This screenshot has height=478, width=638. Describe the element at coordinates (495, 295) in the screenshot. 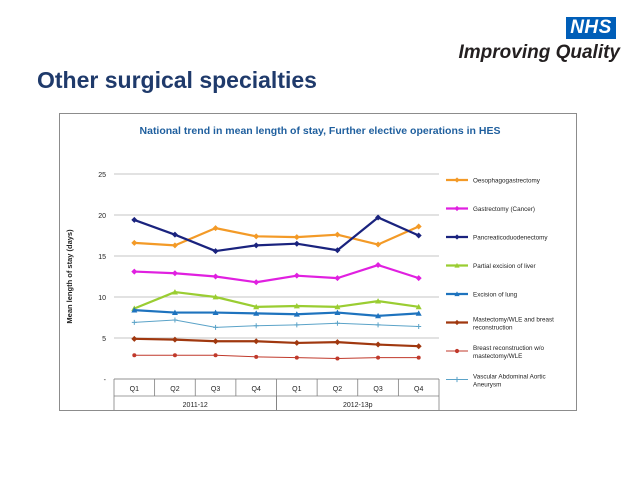

I see `legend-label: Excision of lung` at that location.